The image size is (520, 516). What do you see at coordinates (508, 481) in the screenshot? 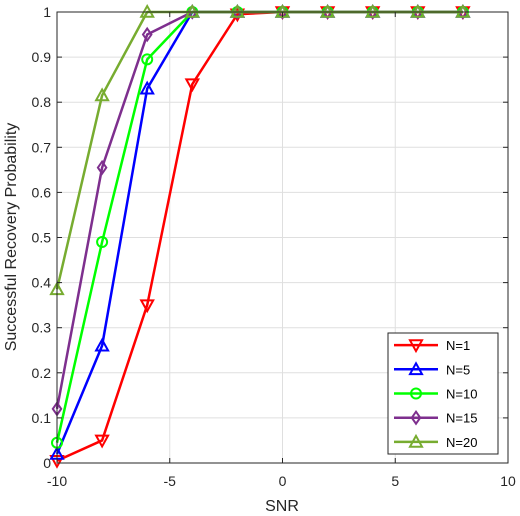
I see `x-tick-label: 10` at bounding box center [508, 481].